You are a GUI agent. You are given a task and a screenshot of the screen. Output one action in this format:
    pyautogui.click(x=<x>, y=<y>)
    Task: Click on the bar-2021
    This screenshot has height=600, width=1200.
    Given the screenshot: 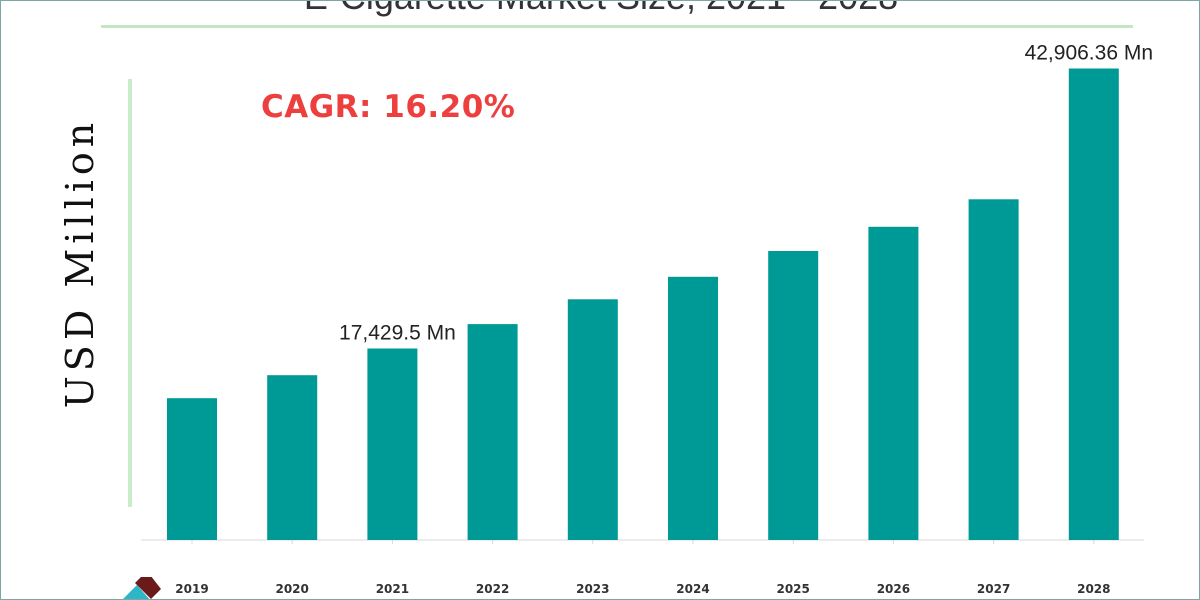 What is the action you would take?
    pyautogui.click(x=392, y=444)
    